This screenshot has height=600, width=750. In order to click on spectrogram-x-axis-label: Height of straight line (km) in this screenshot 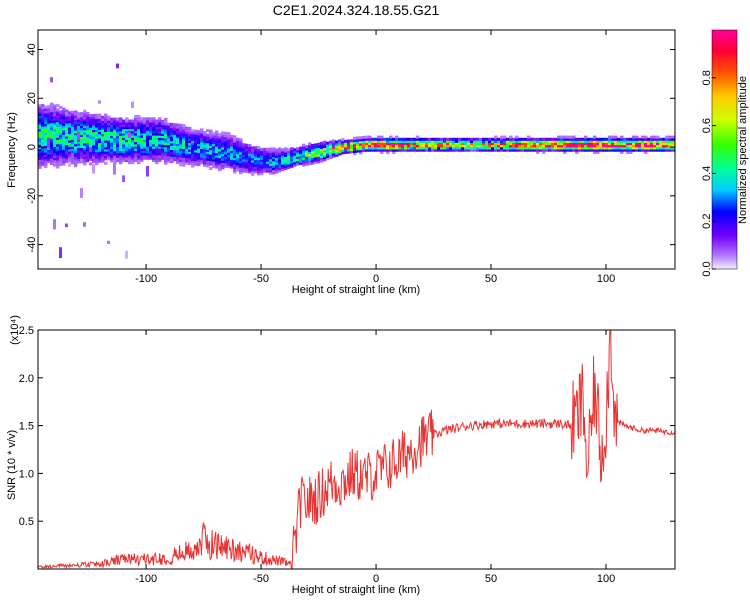, I will do `click(356, 290)`.